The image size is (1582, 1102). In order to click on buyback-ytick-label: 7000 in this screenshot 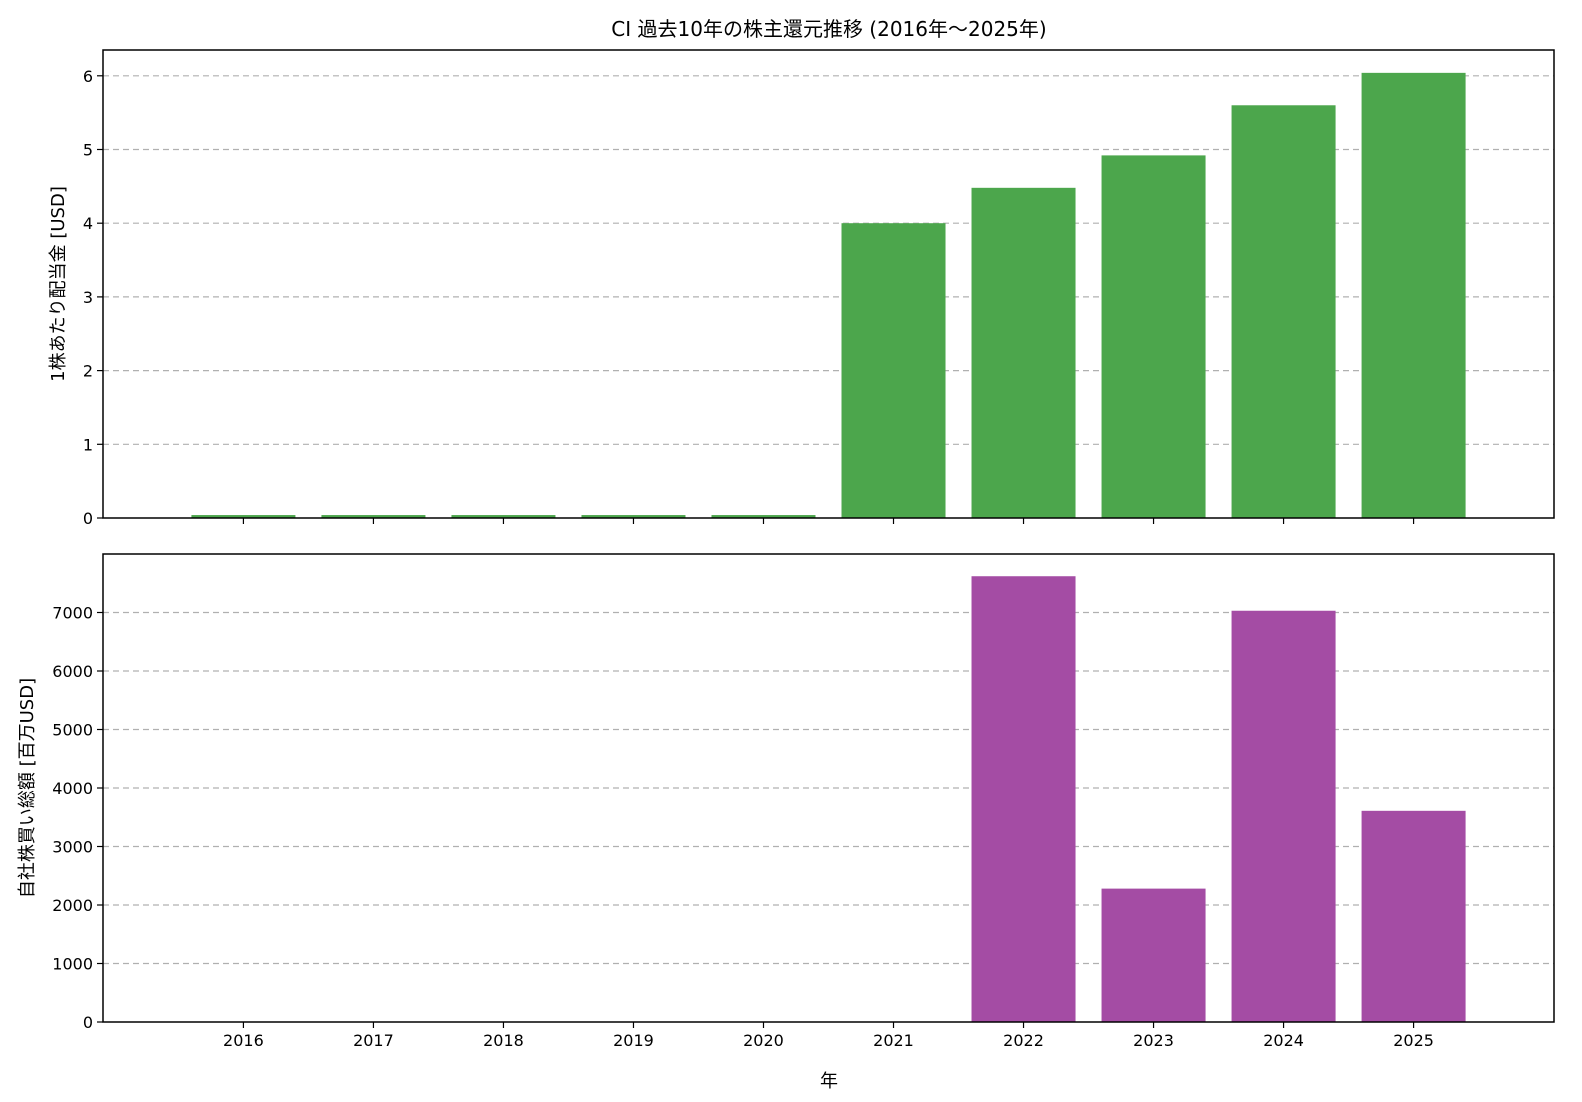, I will do `click(72, 613)`.